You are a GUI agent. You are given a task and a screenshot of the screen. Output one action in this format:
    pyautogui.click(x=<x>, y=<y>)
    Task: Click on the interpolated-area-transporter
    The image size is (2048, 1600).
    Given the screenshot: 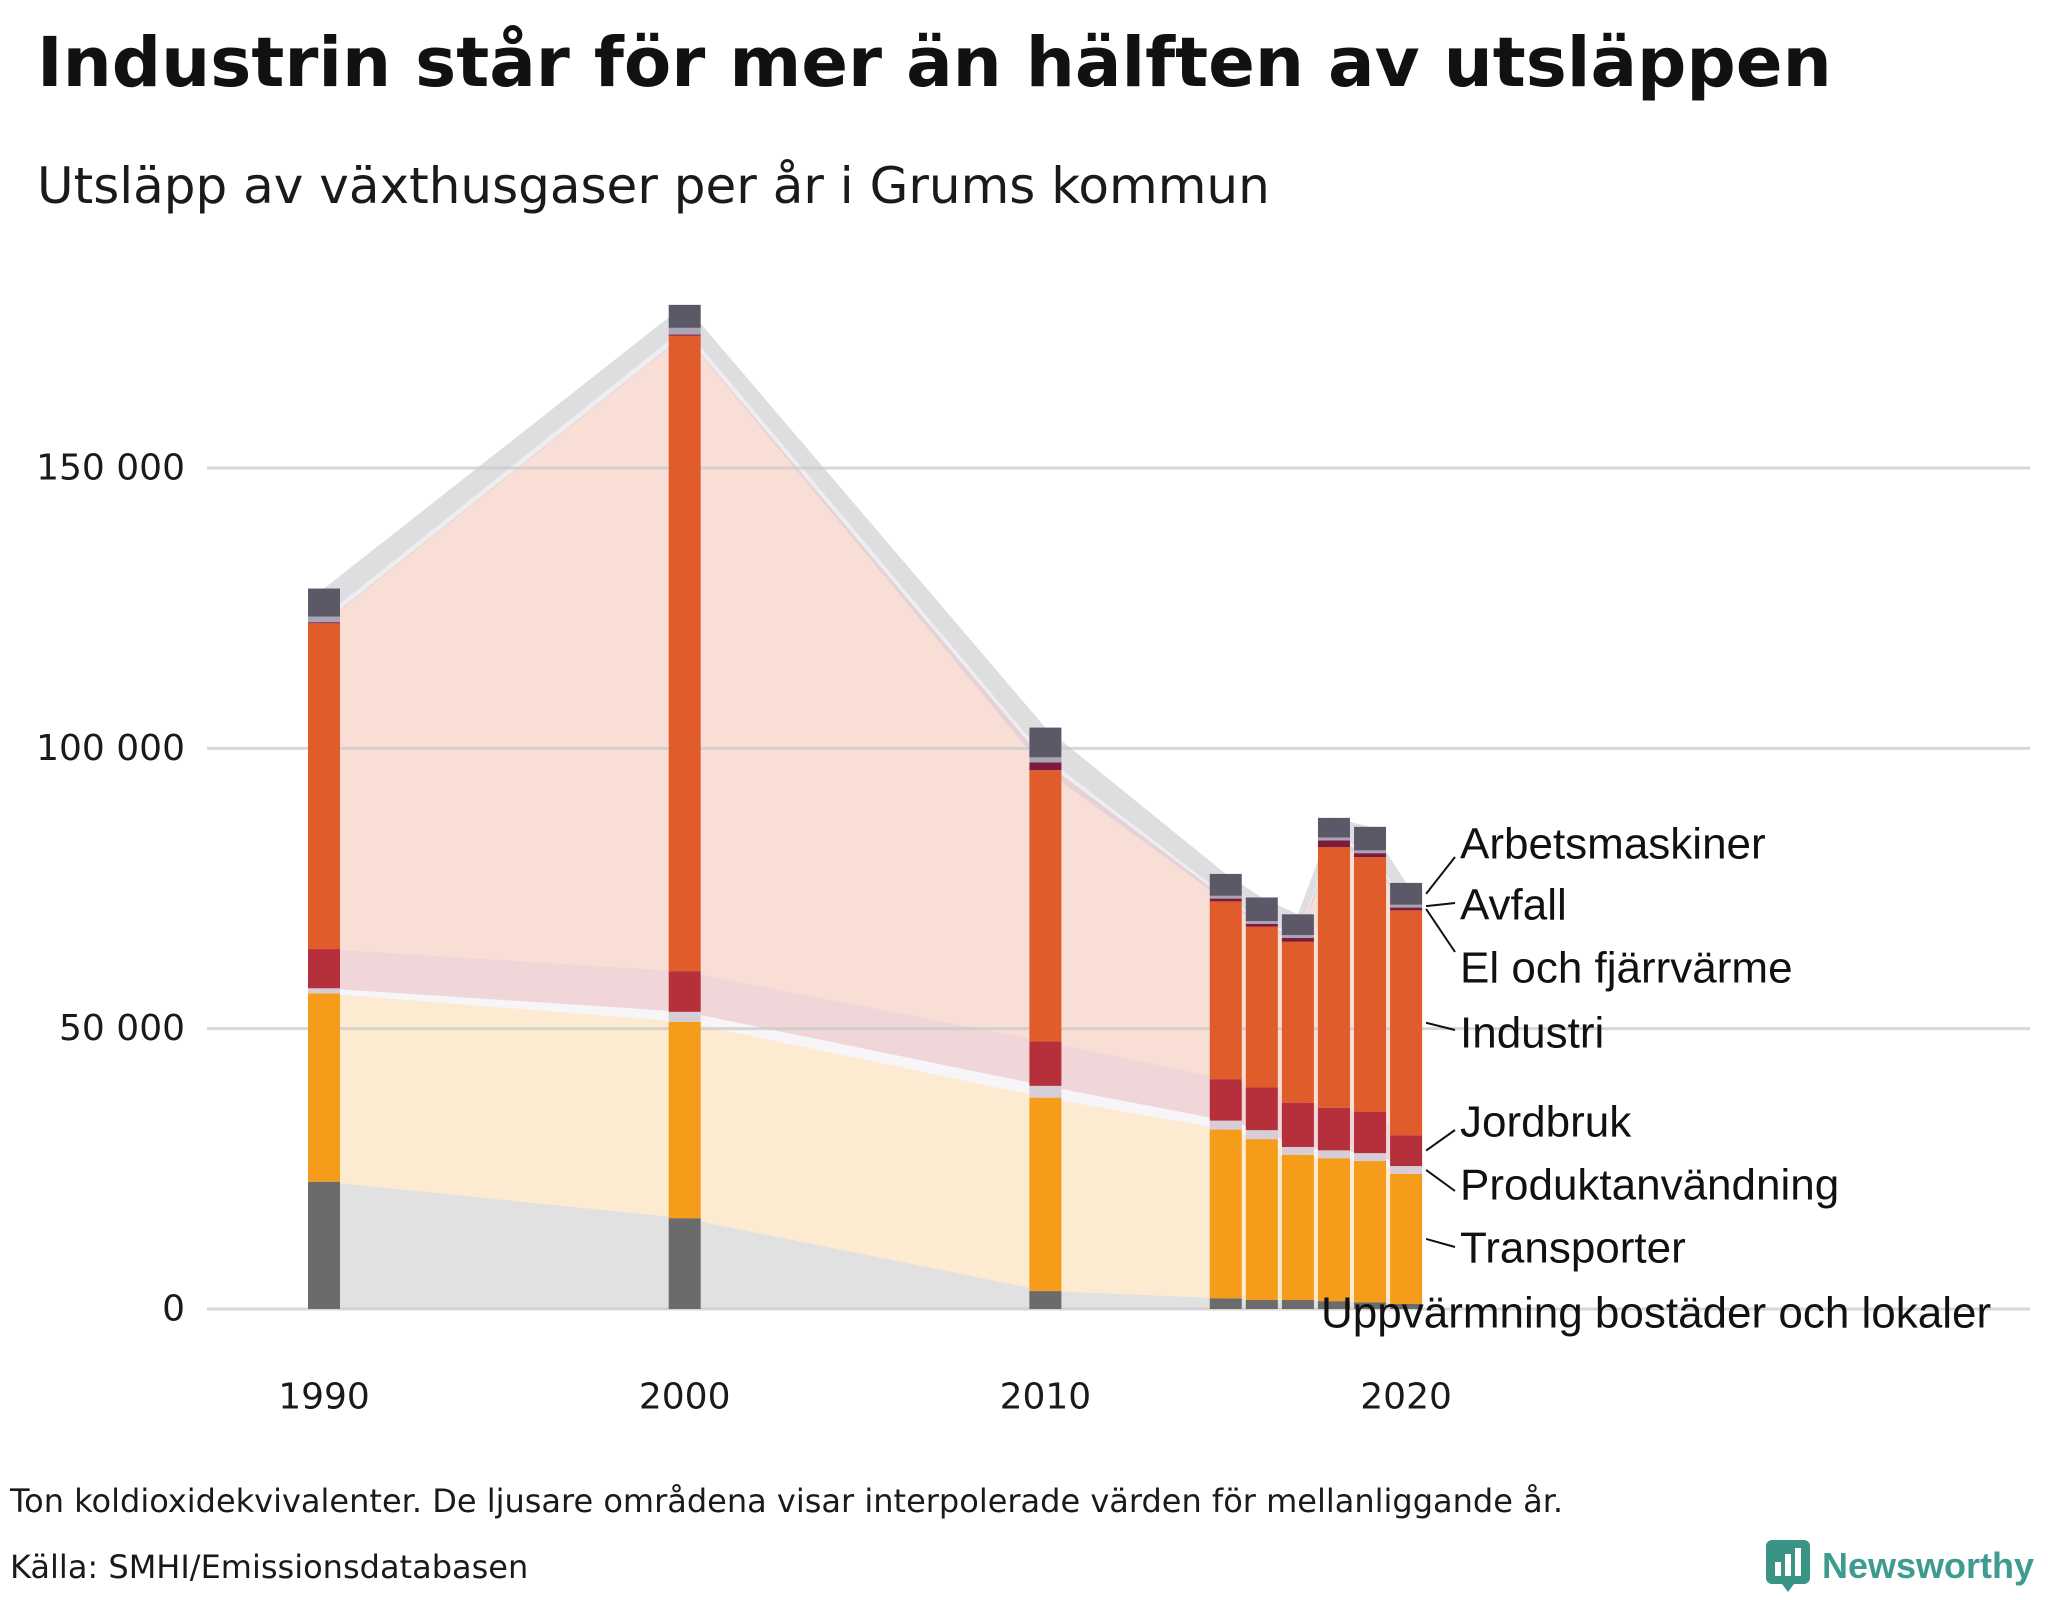 What is the action you would take?
    pyautogui.click(x=865, y=1148)
    